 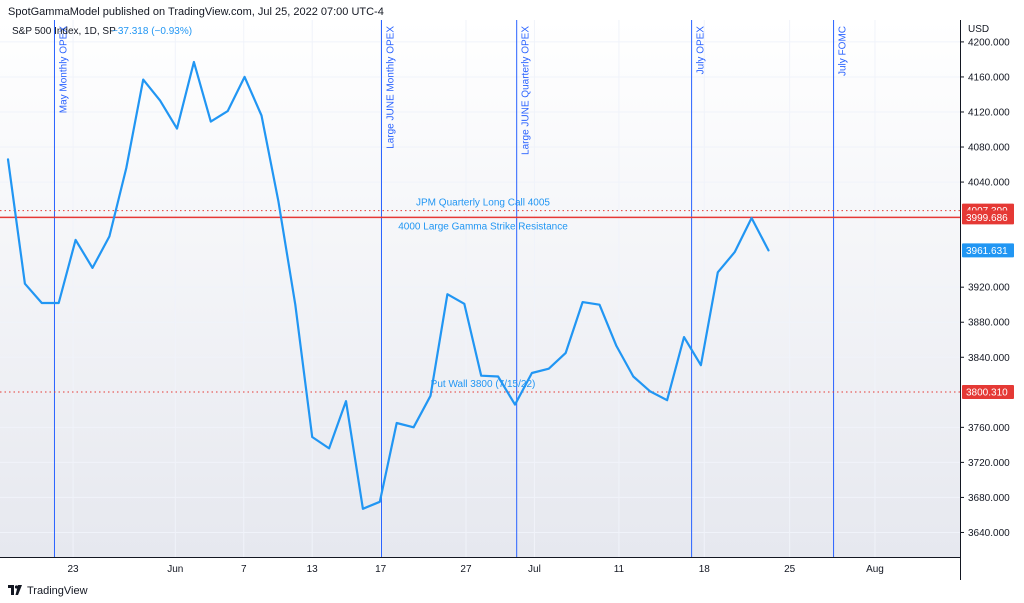 What do you see at coordinates (526, 90) in the screenshot?
I see `event-label: Large JUNE Quarterly OPEX` at bounding box center [526, 90].